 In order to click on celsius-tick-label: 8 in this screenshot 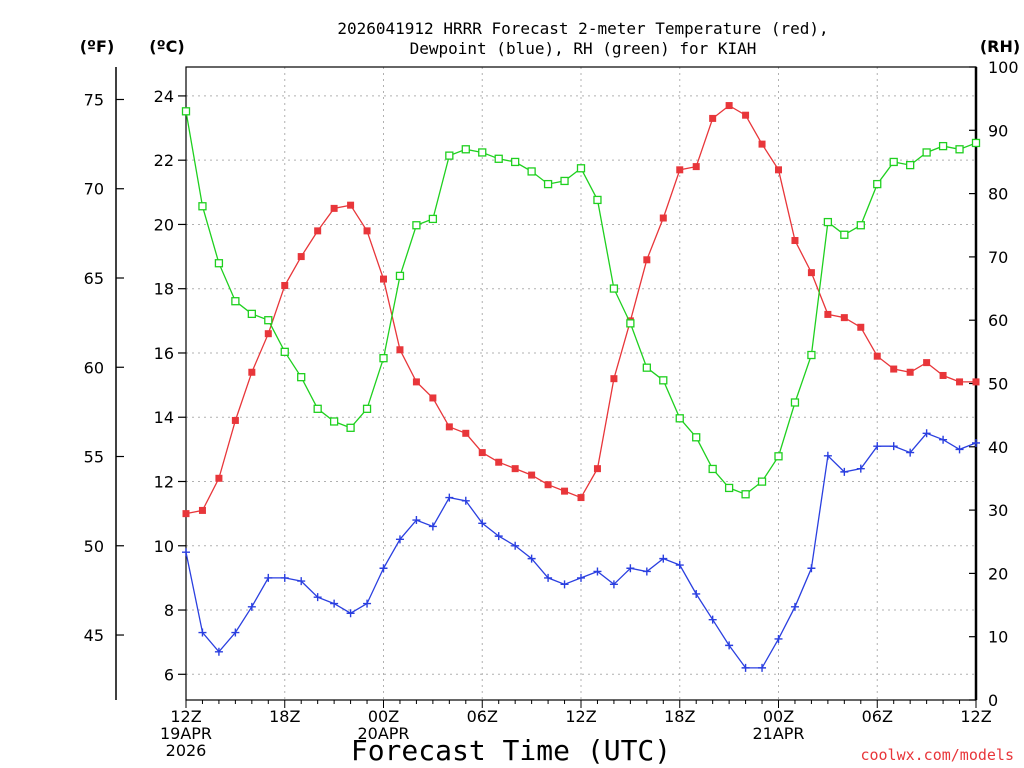, I will do `click(169, 610)`.